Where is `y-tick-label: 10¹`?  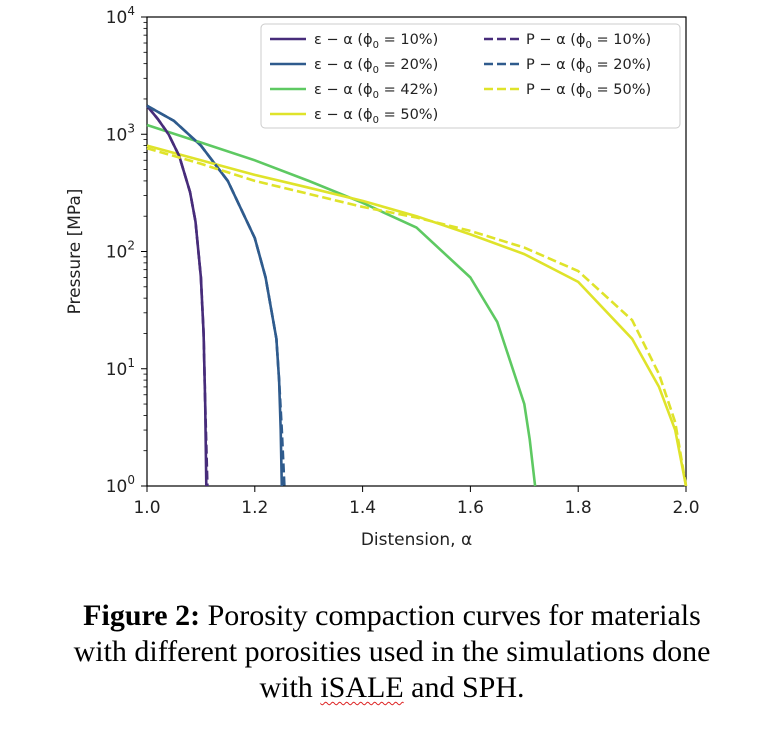 y-tick-label: 10¹ is located at coordinates (120, 368).